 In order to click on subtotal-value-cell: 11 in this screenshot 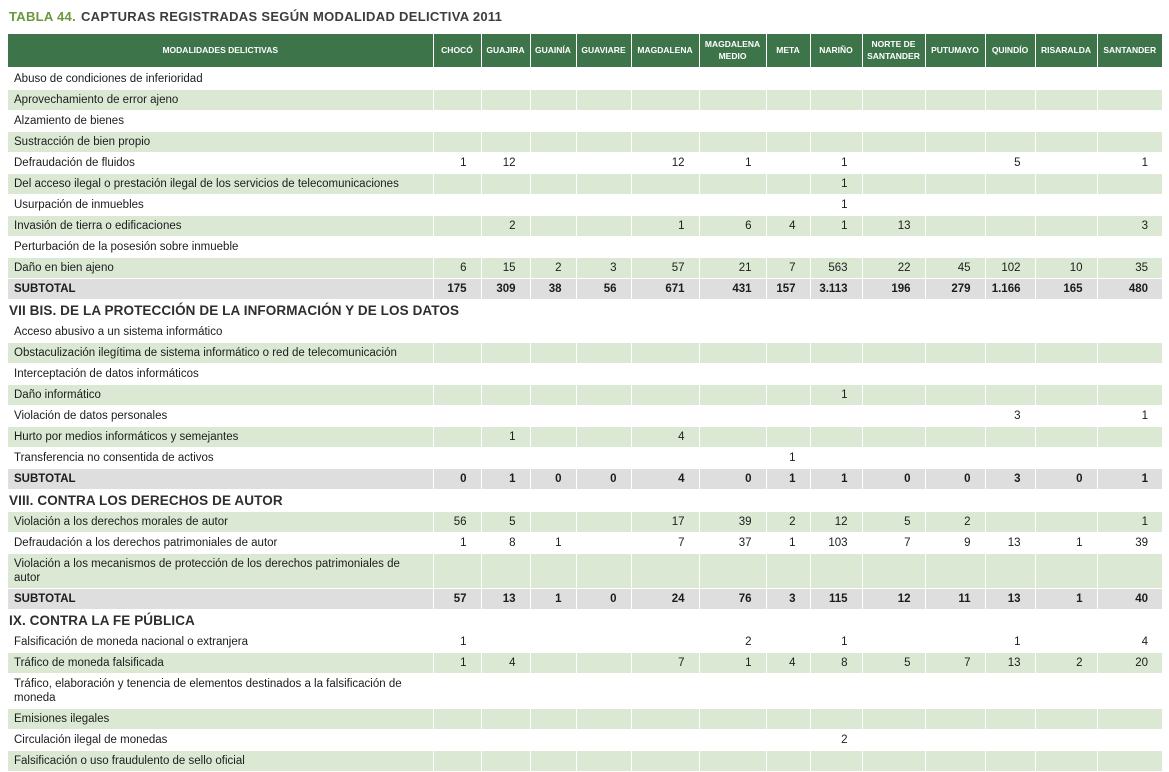, I will do `click(955, 599)`.